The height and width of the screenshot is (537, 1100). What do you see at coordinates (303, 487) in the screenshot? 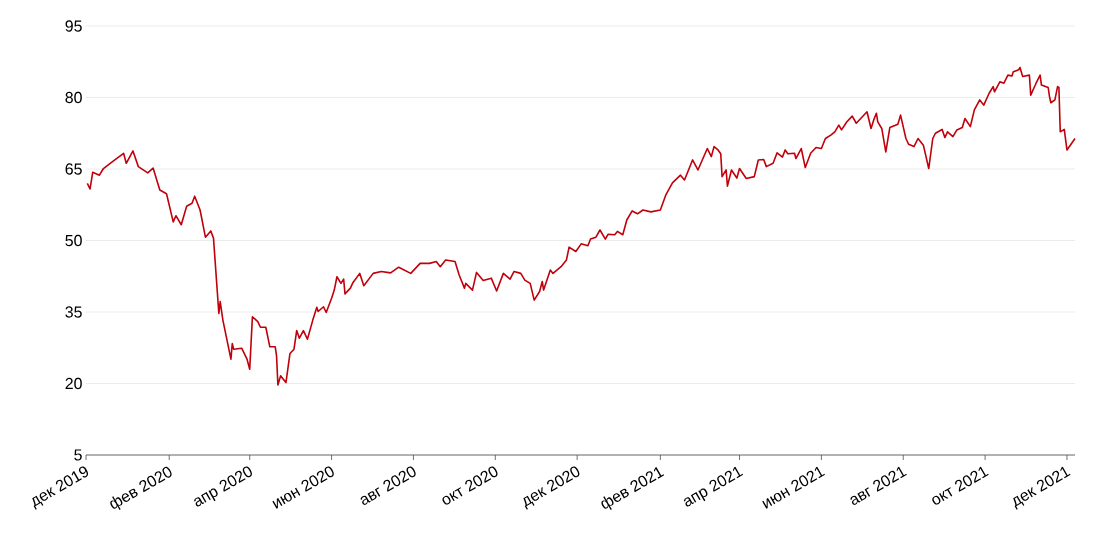
I see `x-tick-label: июн 2020` at bounding box center [303, 487].